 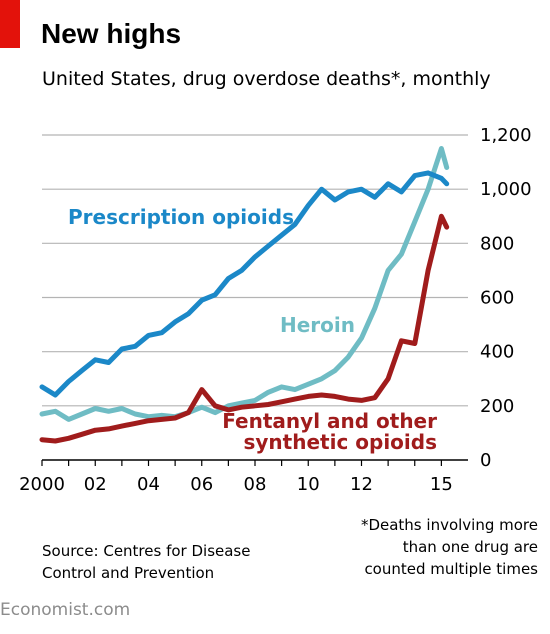 I want to click on chart-title: New highs, so click(x=111, y=33).